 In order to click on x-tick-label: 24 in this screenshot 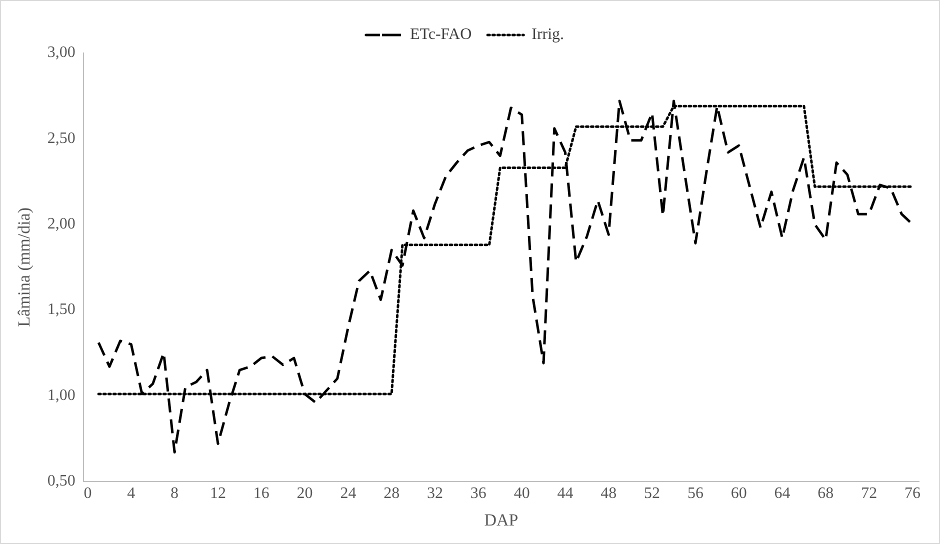, I will do `click(348, 493)`.